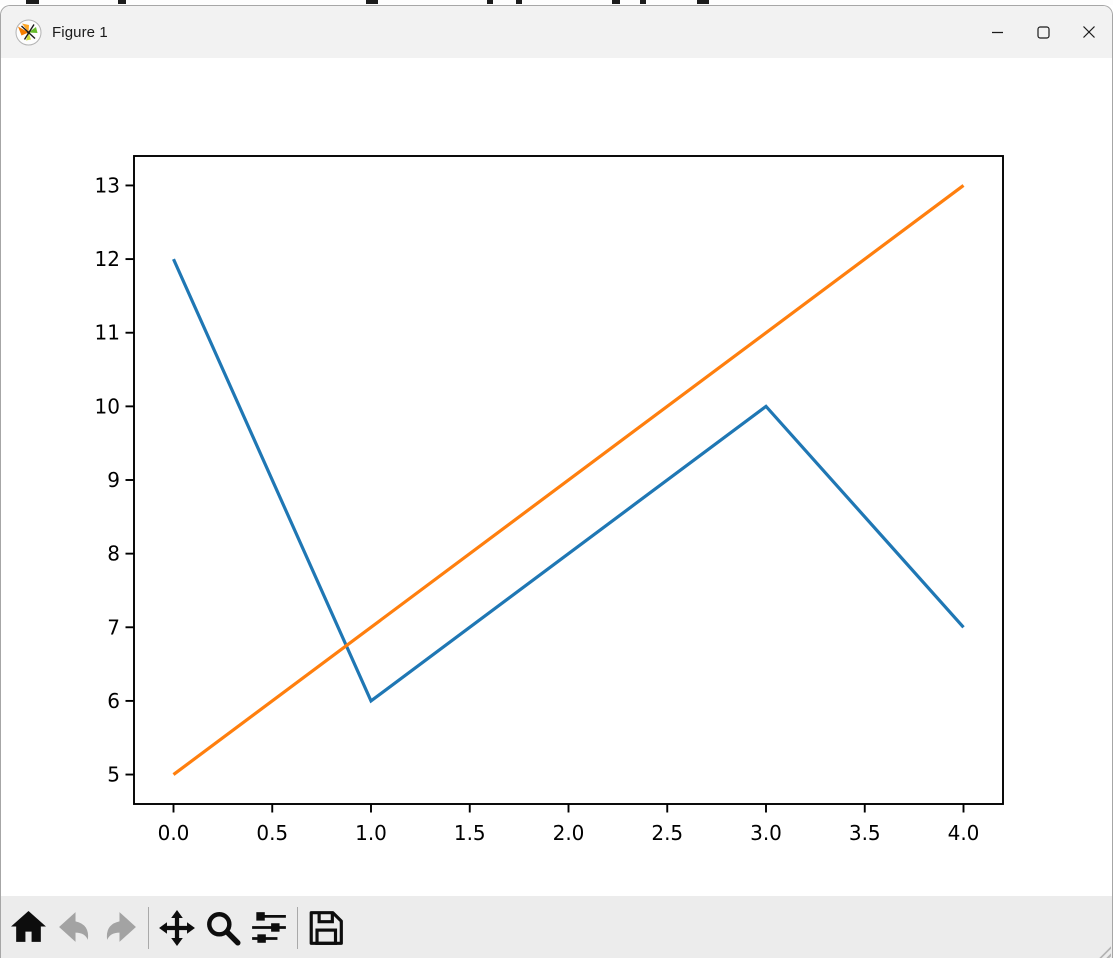 This screenshot has height=958, width=1113. What do you see at coordinates (107, 333) in the screenshot?
I see `y-tick-label: 11` at bounding box center [107, 333].